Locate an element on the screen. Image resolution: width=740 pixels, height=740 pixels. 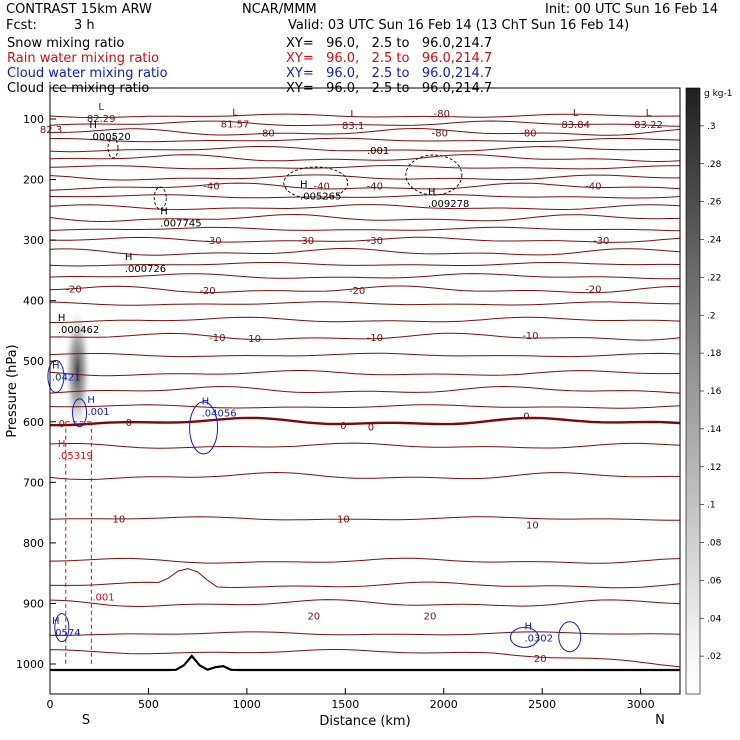
cloud-water-max-value: .04056 is located at coordinates (219, 414).